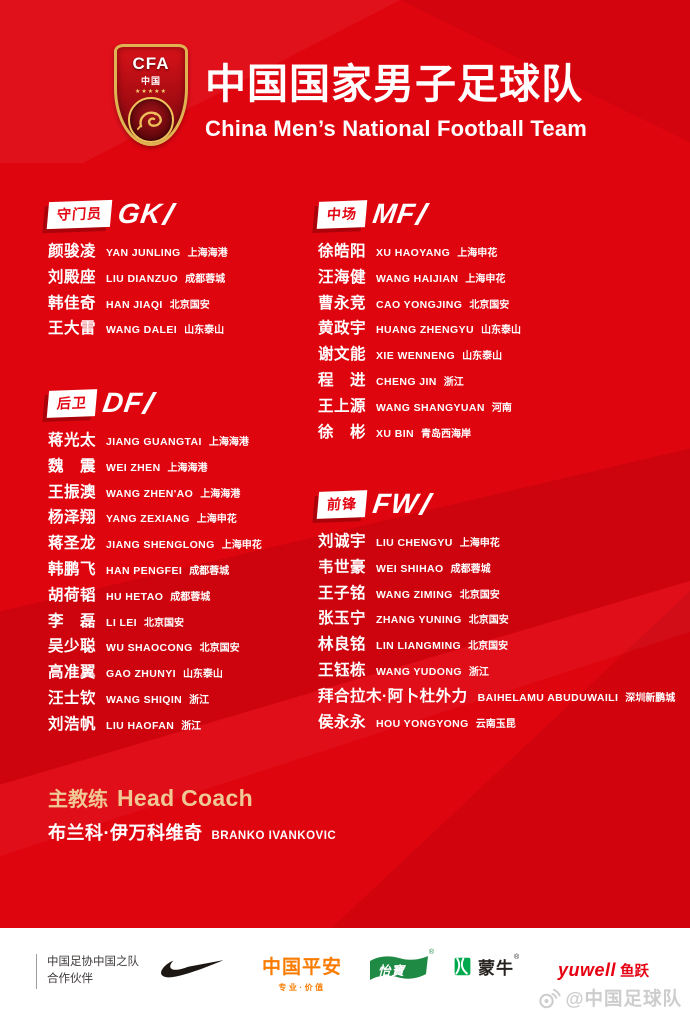 Image resolution: width=690 pixels, height=1019 pixels. Describe the element at coordinates (142, 278) in the screenshot. I see `player-pinyin: LIU DIANZUO` at that location.